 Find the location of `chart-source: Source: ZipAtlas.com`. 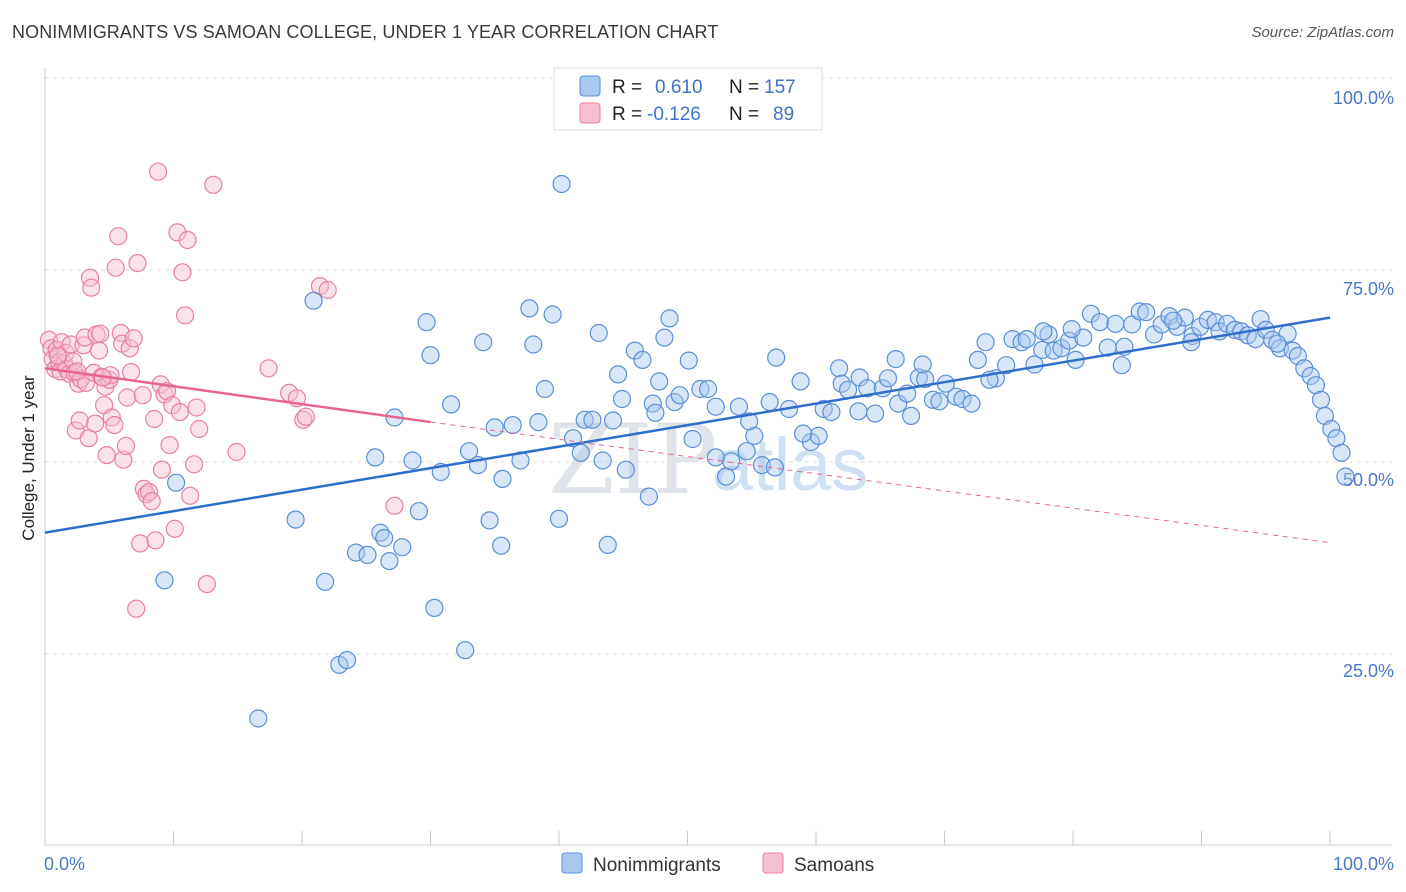

chart-source: Source: ZipAtlas.com is located at coordinates (1322, 32).